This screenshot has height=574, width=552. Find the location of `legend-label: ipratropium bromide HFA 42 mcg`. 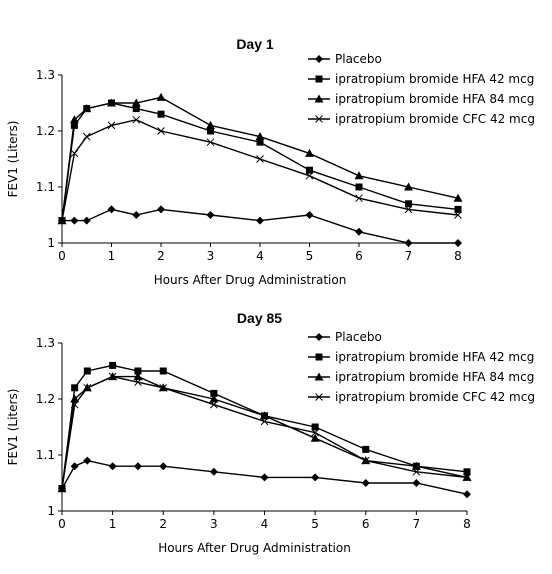

legend-label: ipratropium bromide HFA 42 mcg is located at coordinates (434, 357).